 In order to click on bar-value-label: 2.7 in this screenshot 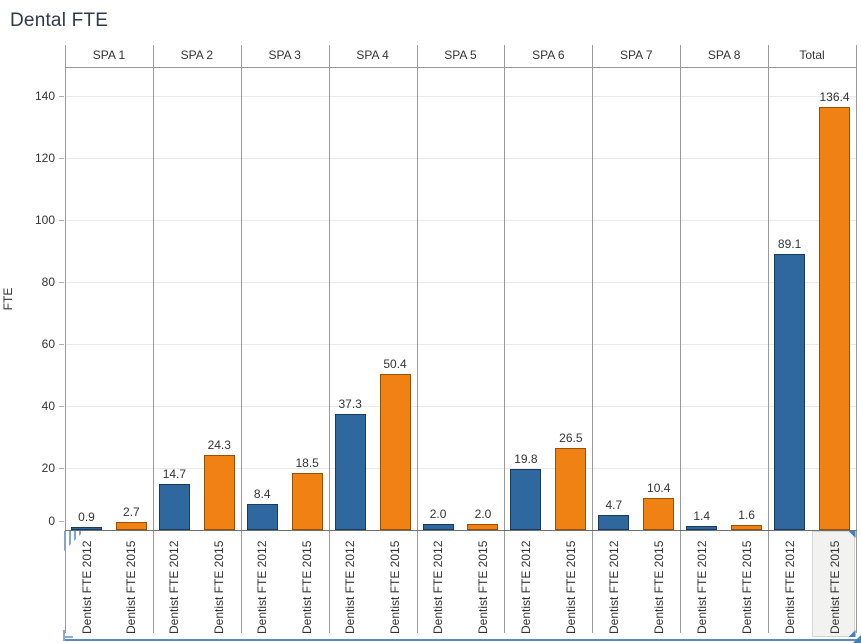, I will do `click(131, 512)`.